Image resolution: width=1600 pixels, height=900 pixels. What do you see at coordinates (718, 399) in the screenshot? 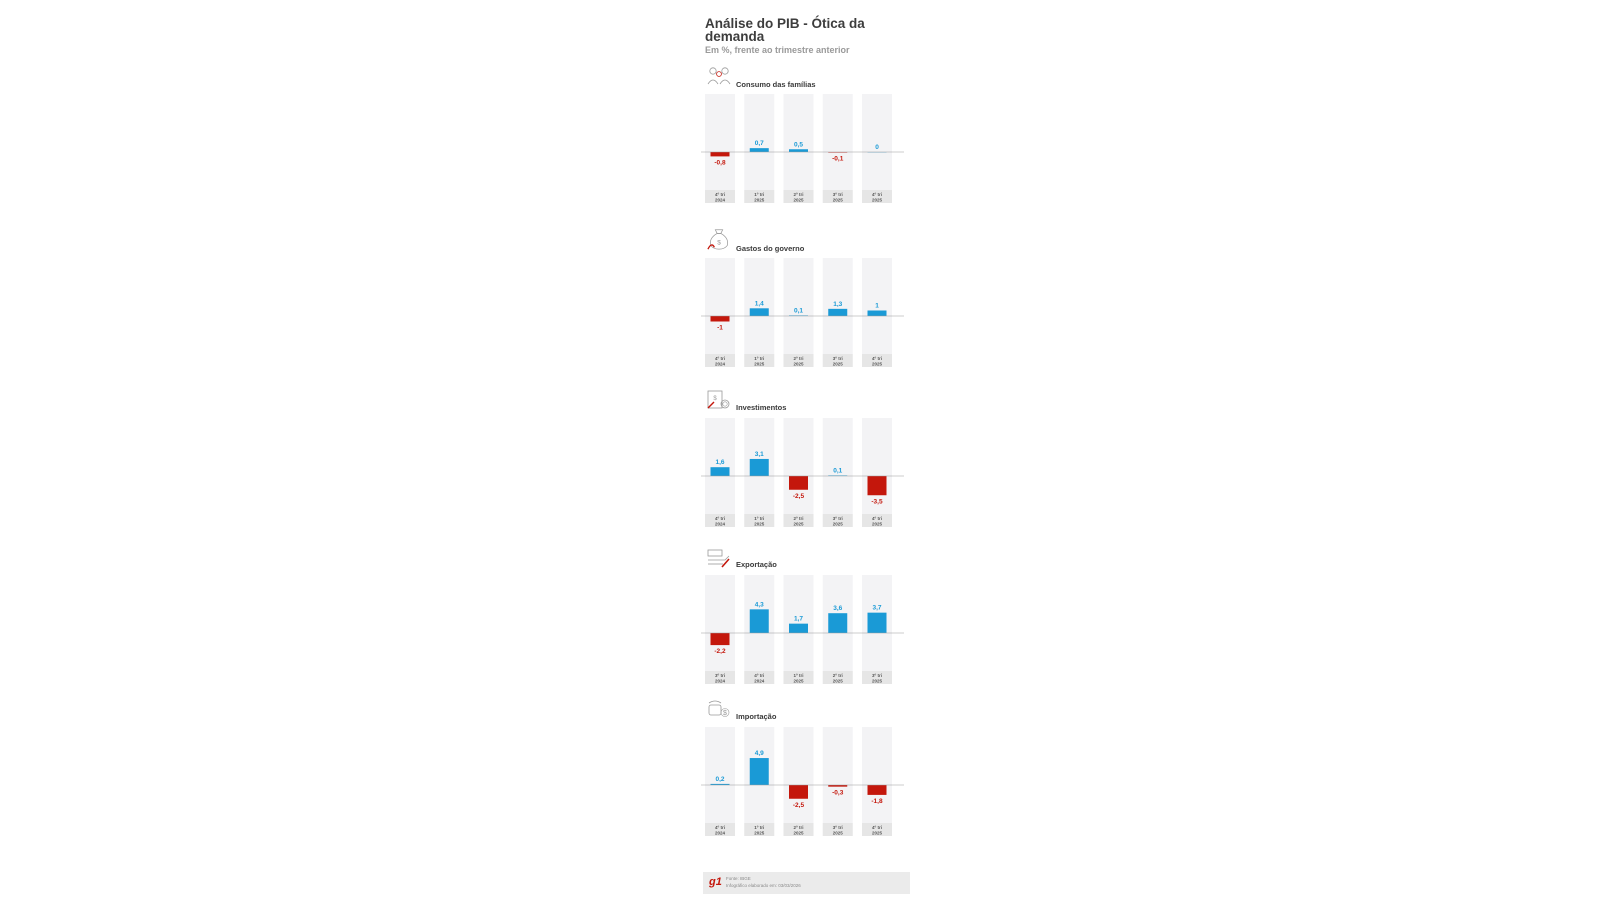
I see `investment-icon: $` at bounding box center [718, 399].